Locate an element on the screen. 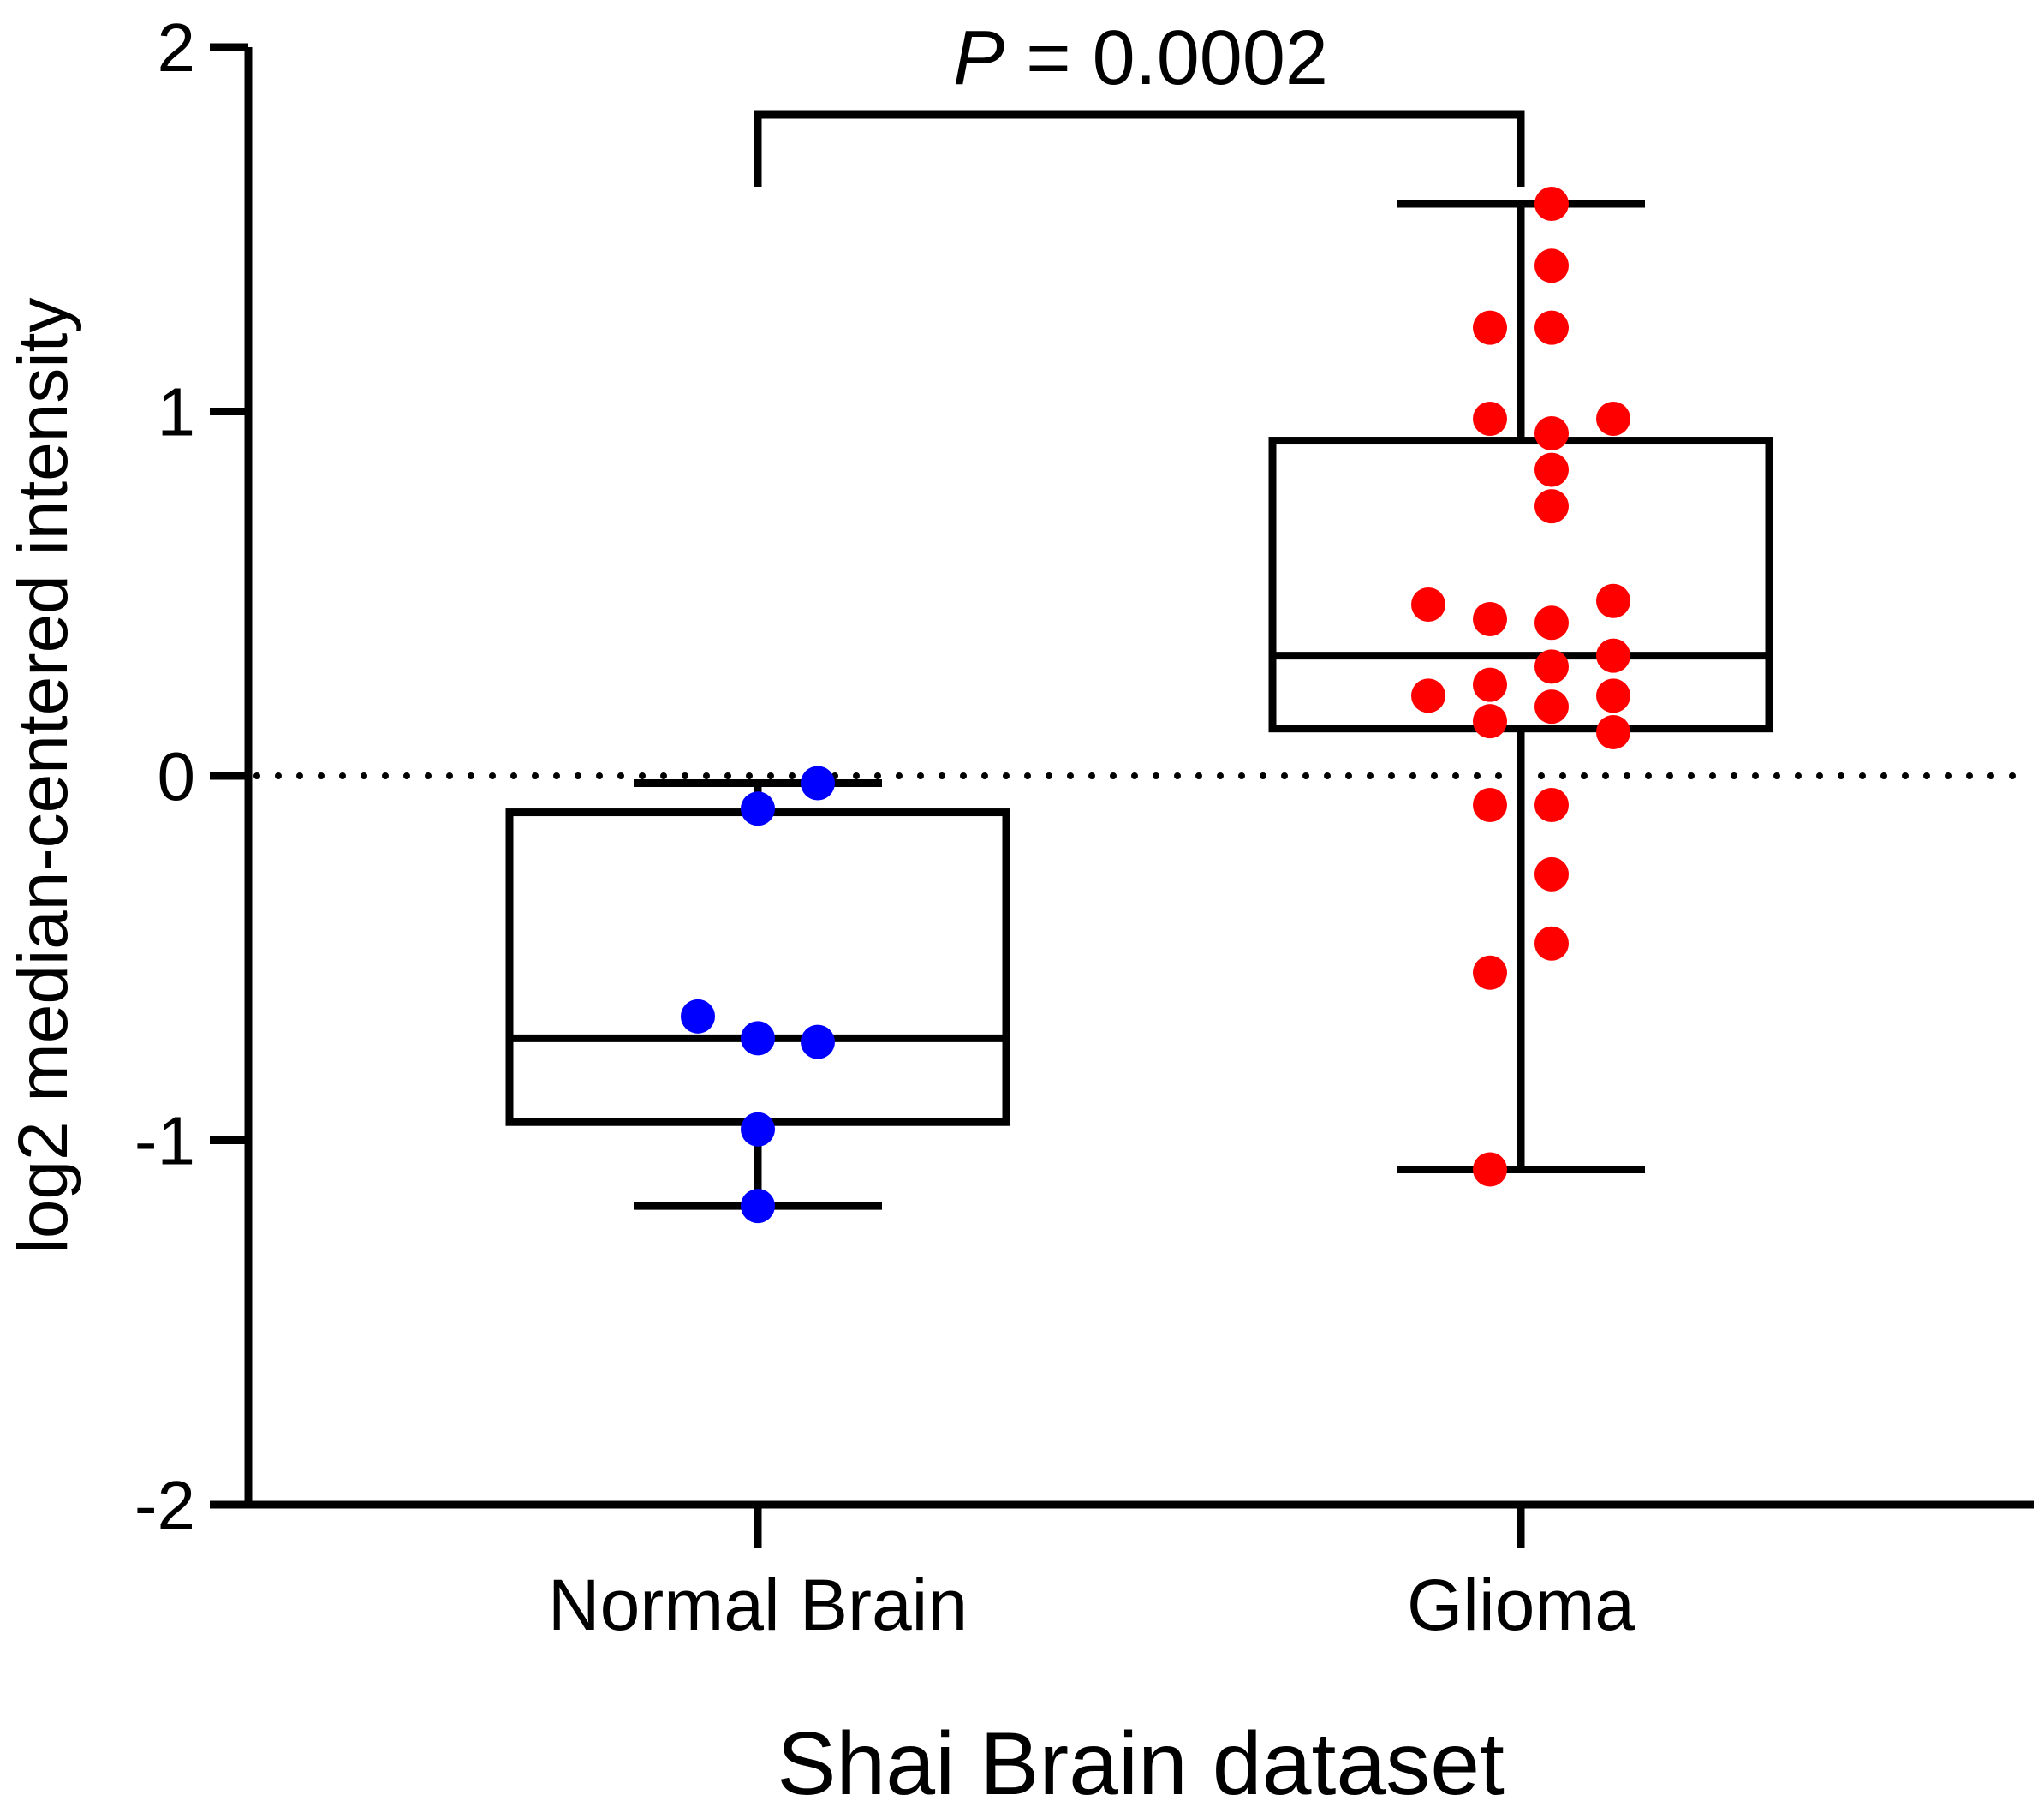 This screenshot has width=2044, height=1807. box-glioma is located at coordinates (1520, 687).